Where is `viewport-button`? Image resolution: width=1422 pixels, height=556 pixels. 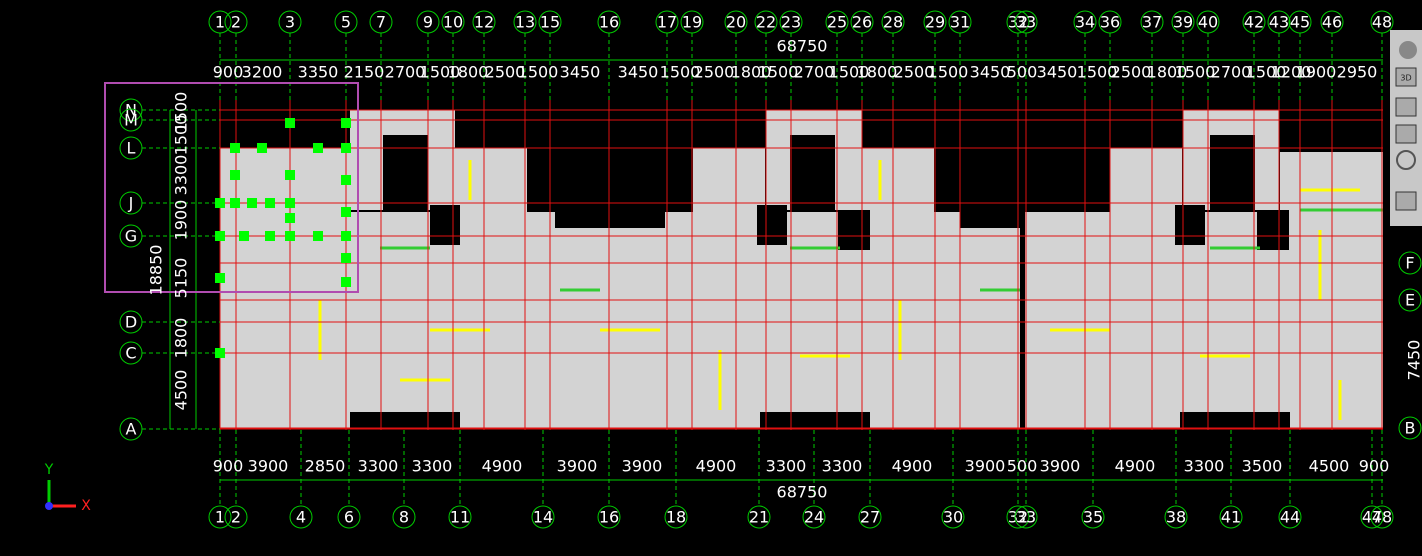 viewport-button is located at coordinates (1406, 201).